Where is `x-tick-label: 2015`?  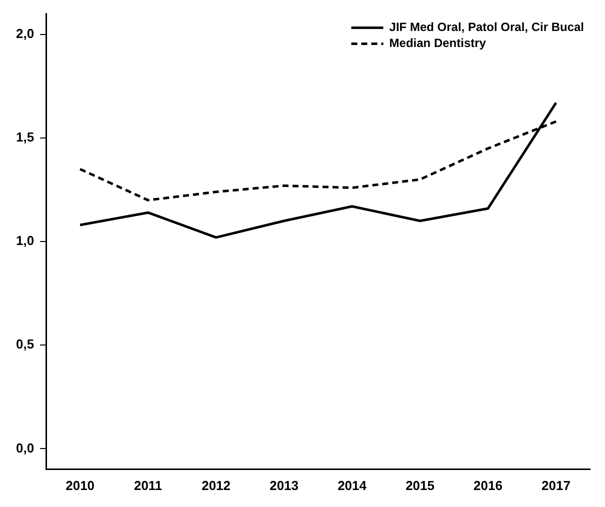 x-tick-label: 2015 is located at coordinates (420, 485).